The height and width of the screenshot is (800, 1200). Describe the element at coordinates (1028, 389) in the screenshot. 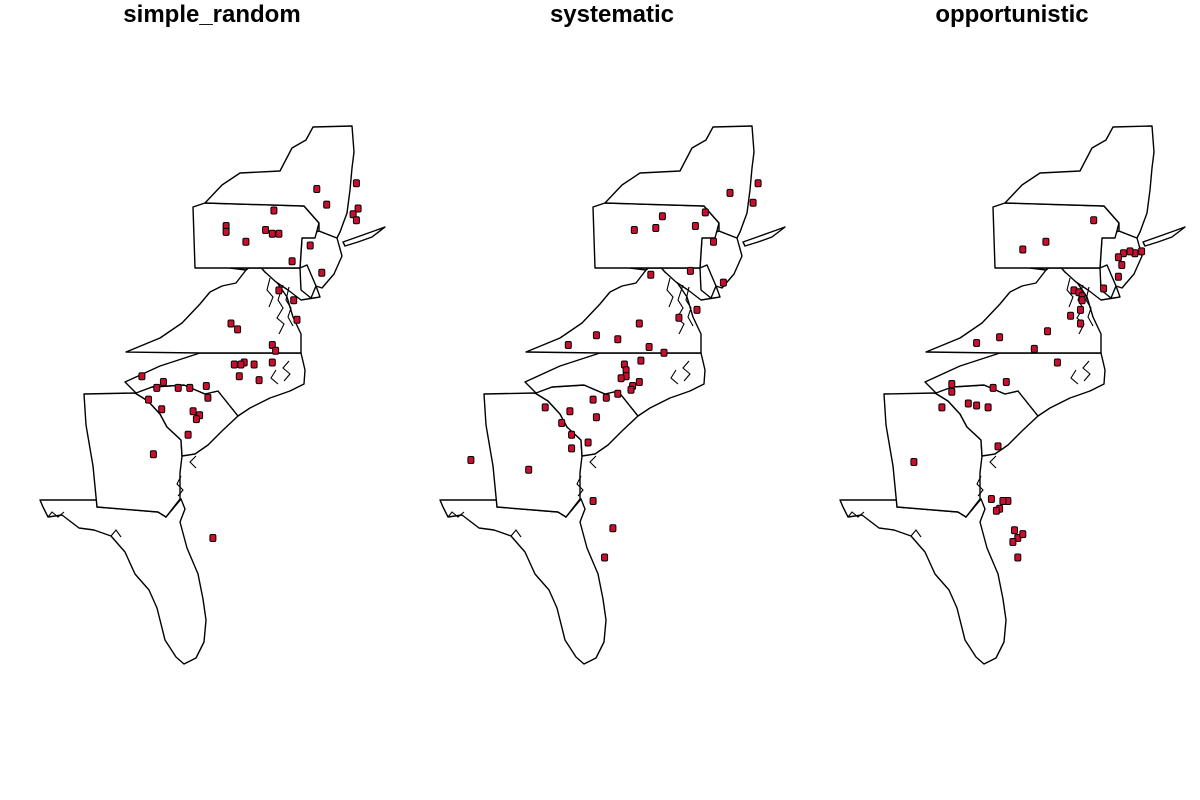

I see `sample-points-opportunistic` at that location.